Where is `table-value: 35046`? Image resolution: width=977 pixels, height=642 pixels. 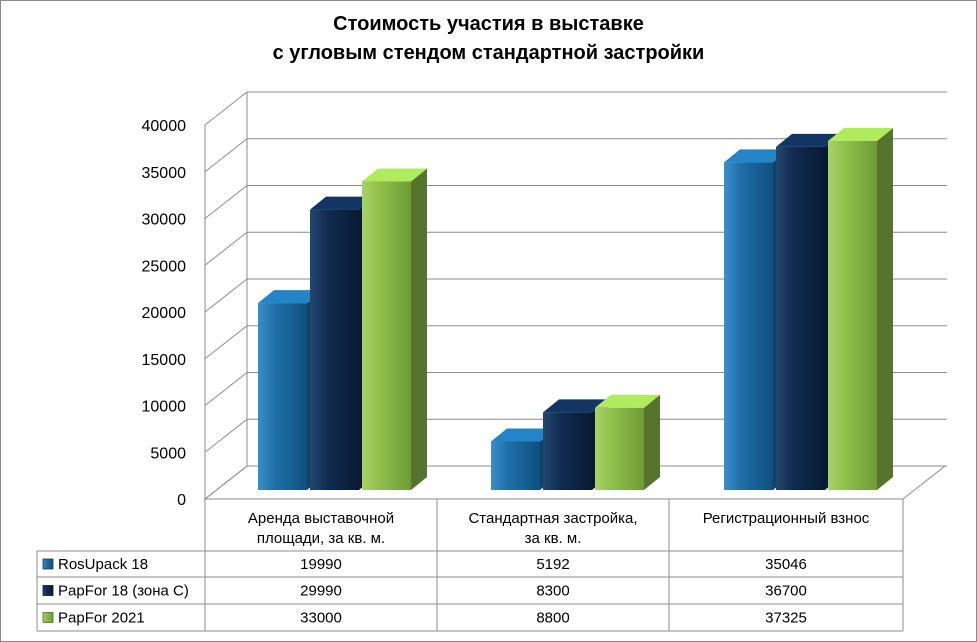 table-value: 35046 is located at coordinates (786, 564).